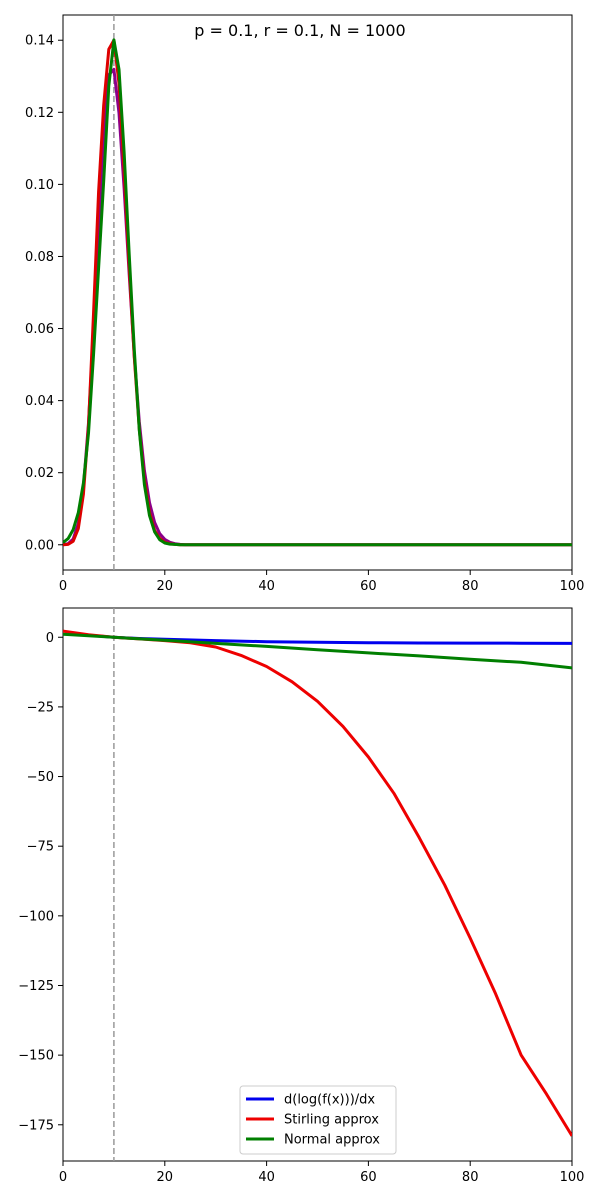 The image size is (600, 1200). I want to click on y-tick-label: 0, so click(50, 638).